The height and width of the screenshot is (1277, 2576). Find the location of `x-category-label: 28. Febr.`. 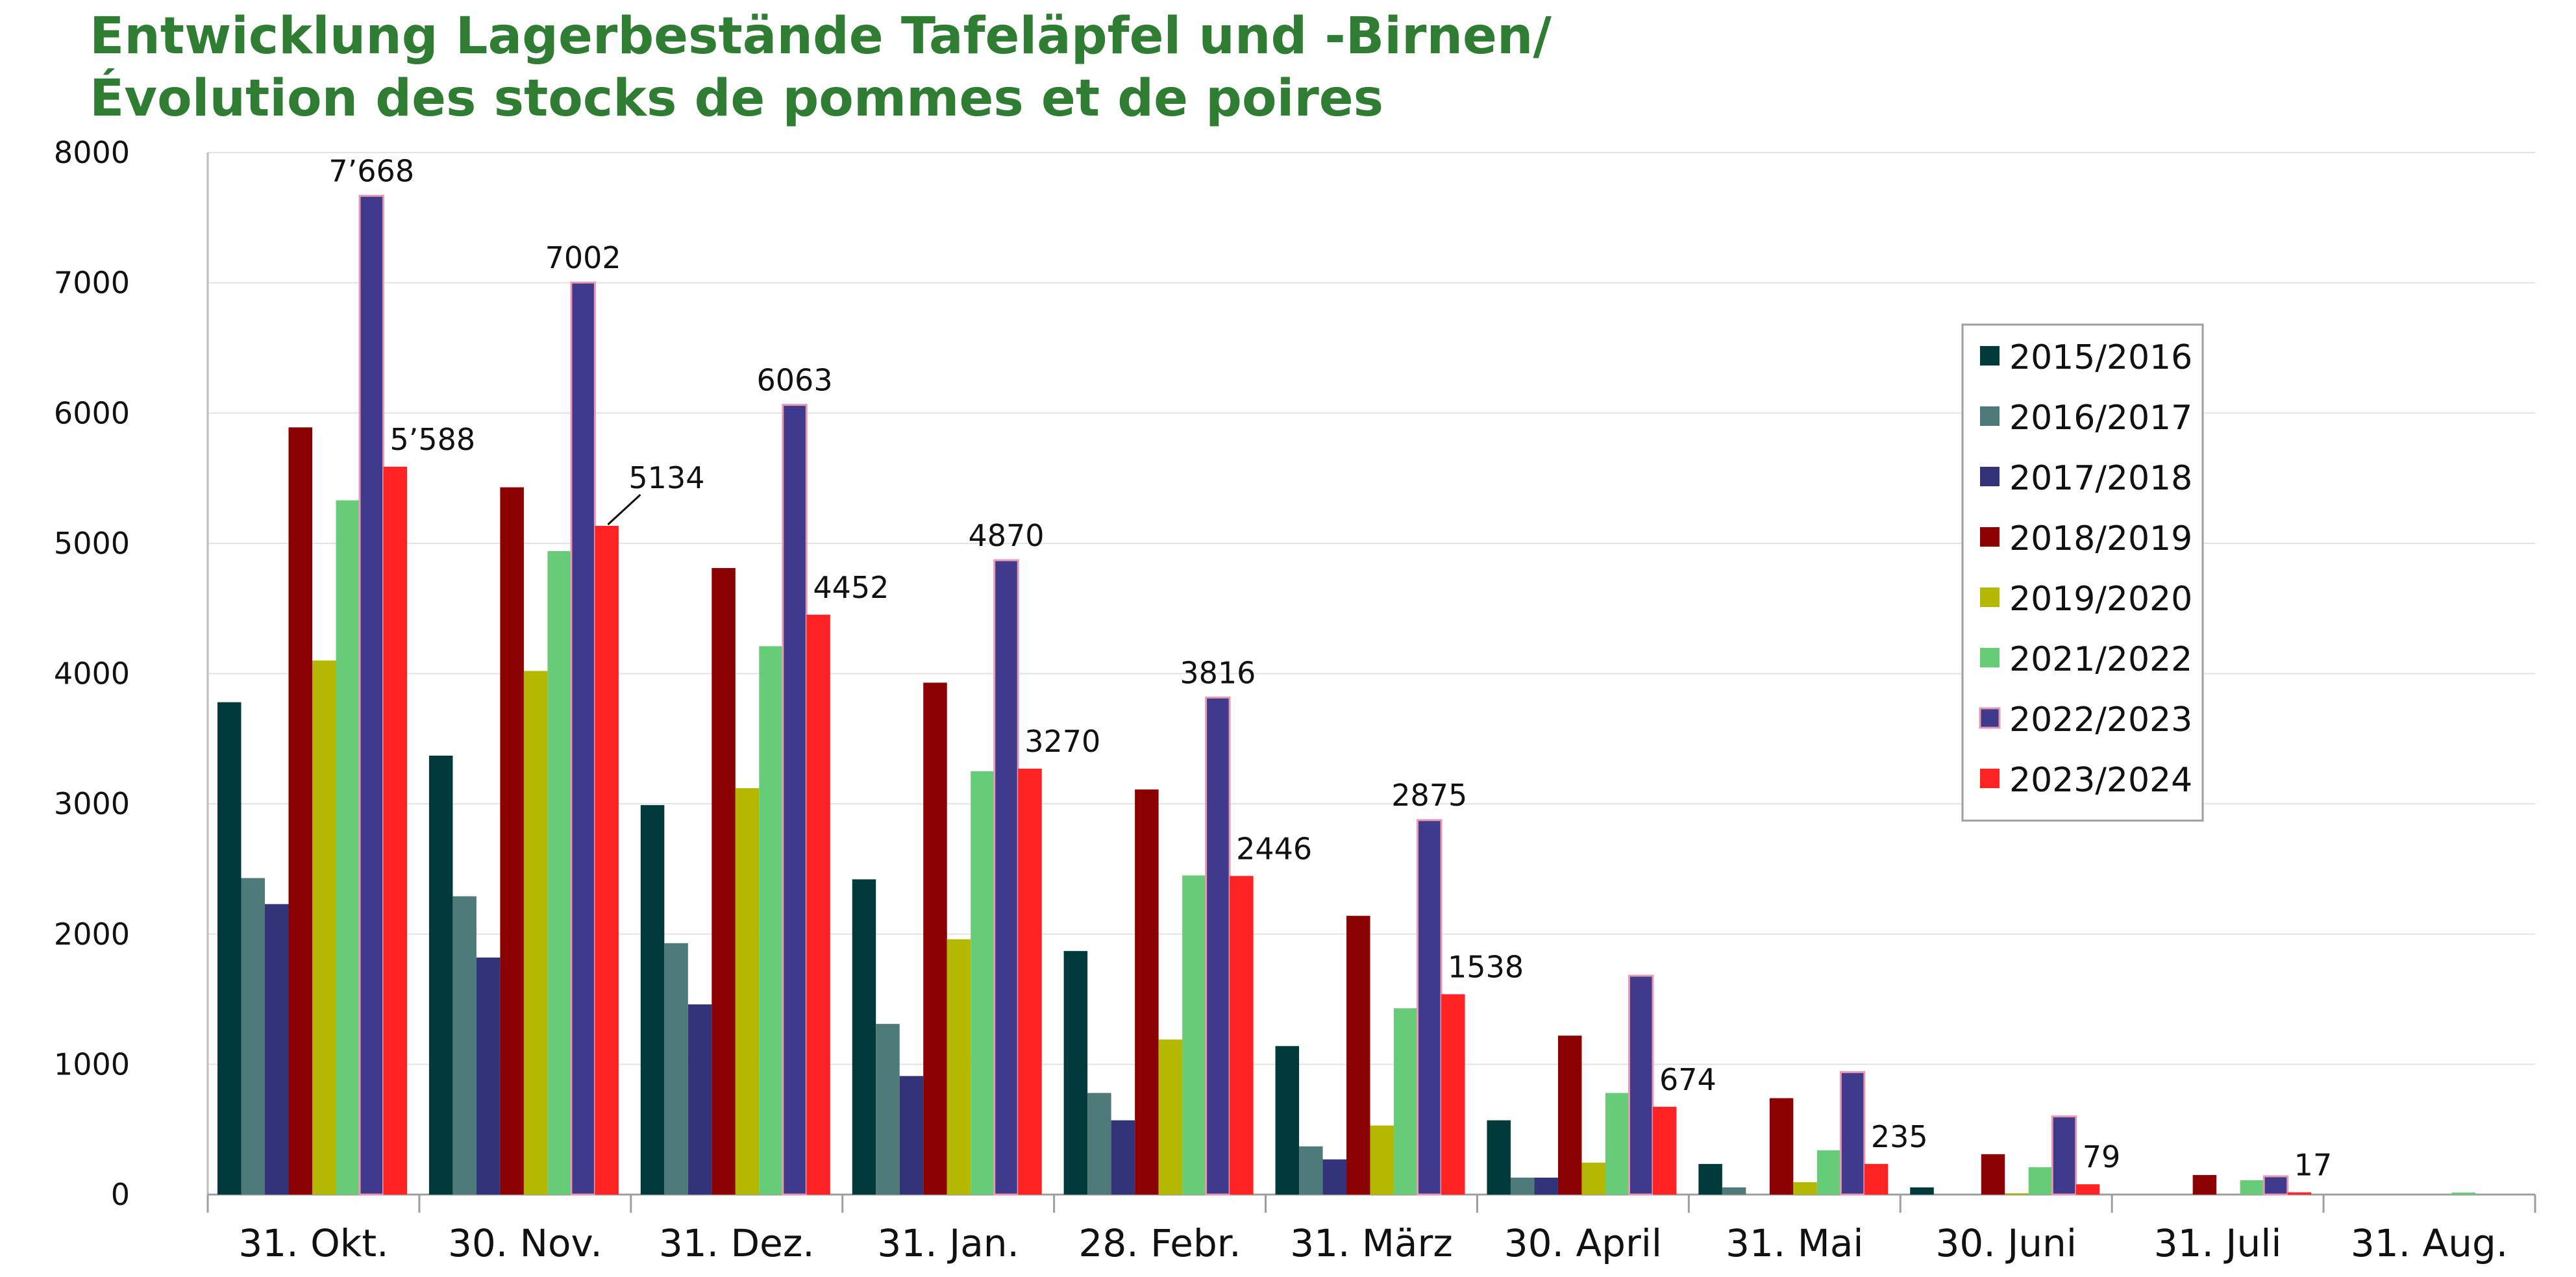

x-category-label: 28. Febr. is located at coordinates (1159, 1243).